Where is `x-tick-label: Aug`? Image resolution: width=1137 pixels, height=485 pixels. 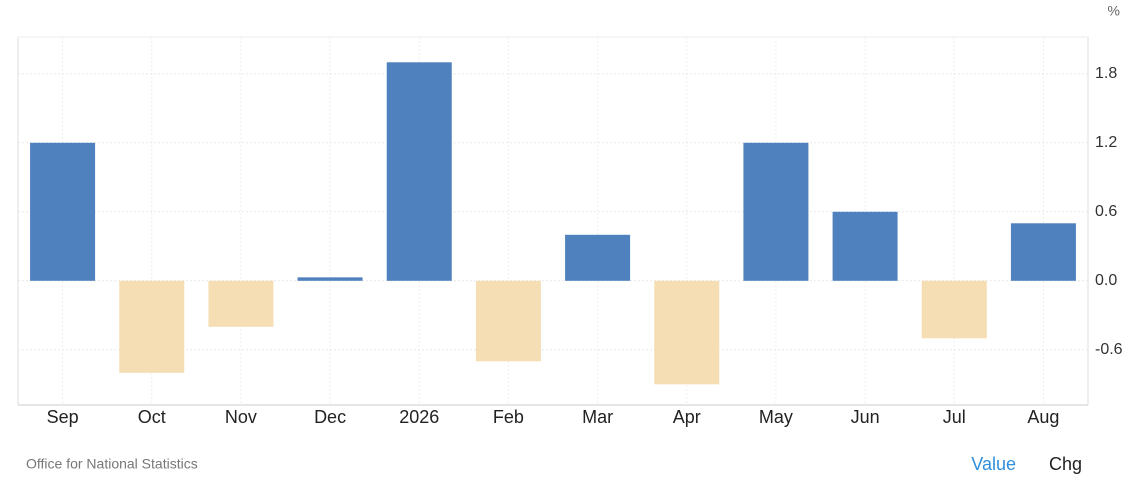
x-tick-label: Aug is located at coordinates (1043, 417).